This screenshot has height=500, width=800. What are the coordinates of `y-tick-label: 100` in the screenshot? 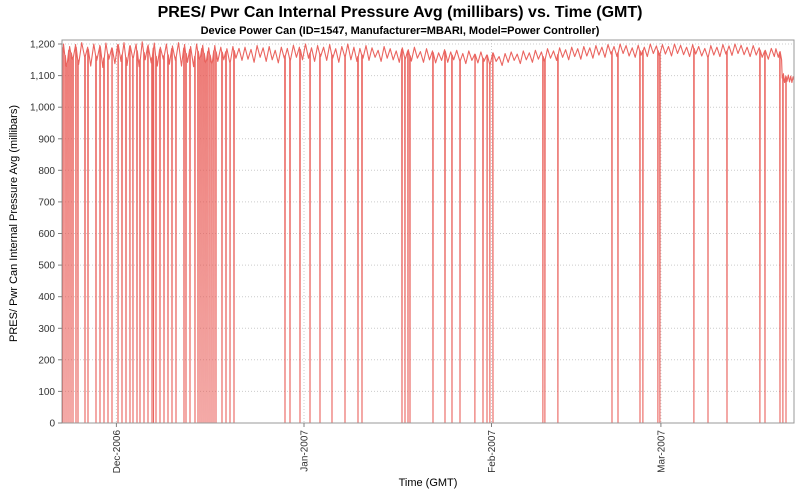 It's located at (46, 392).